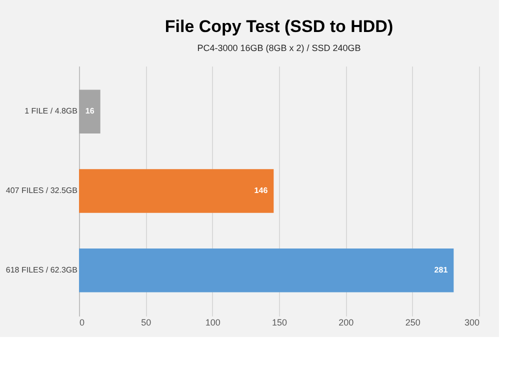 This screenshot has height=367, width=510. What do you see at coordinates (261, 190) in the screenshot?
I see `data-label: 146` at bounding box center [261, 190].